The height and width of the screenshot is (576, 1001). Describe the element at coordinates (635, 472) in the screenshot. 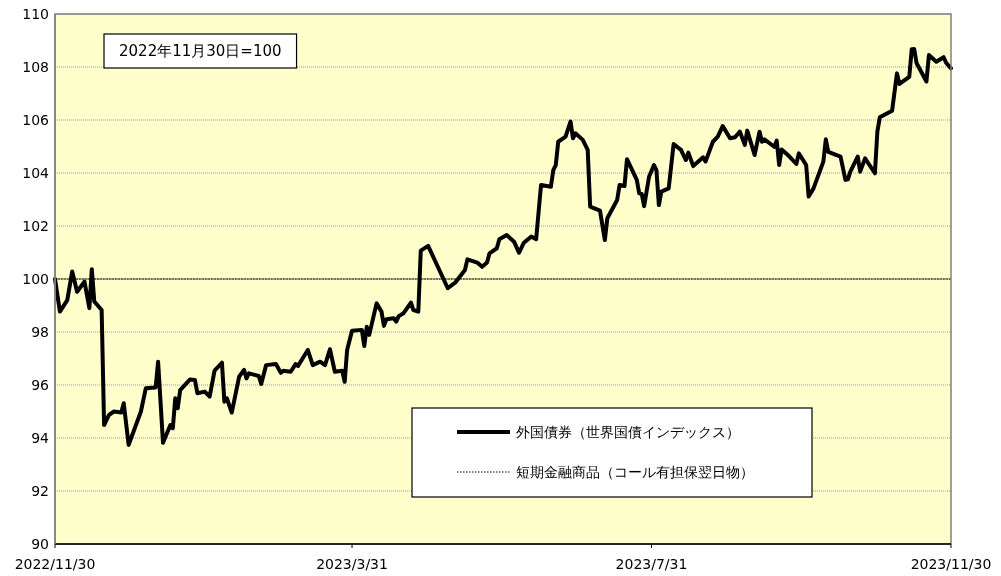

I see `legend-label: 短期金融商品（コール有担保翌日物）` at that location.